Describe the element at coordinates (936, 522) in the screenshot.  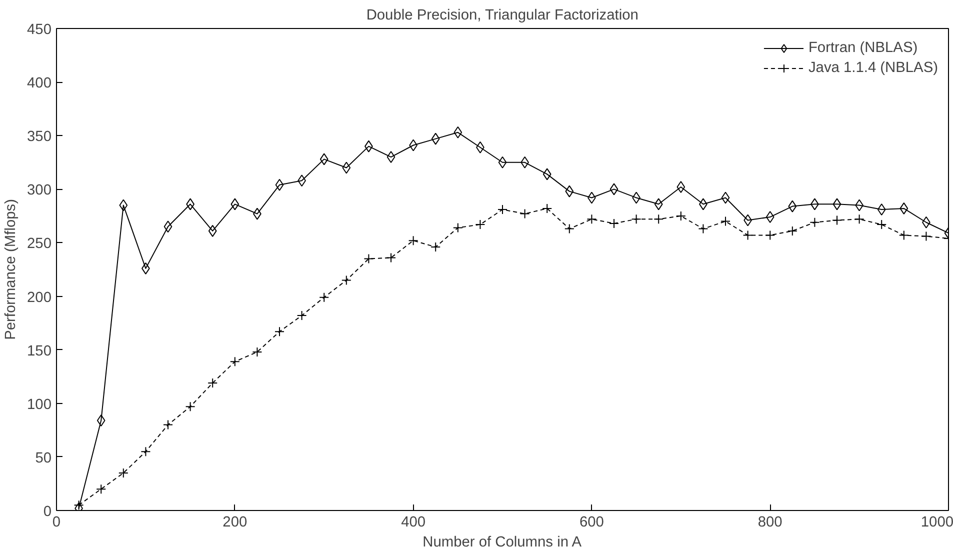
I see `x-tick-label: 1000` at that location.